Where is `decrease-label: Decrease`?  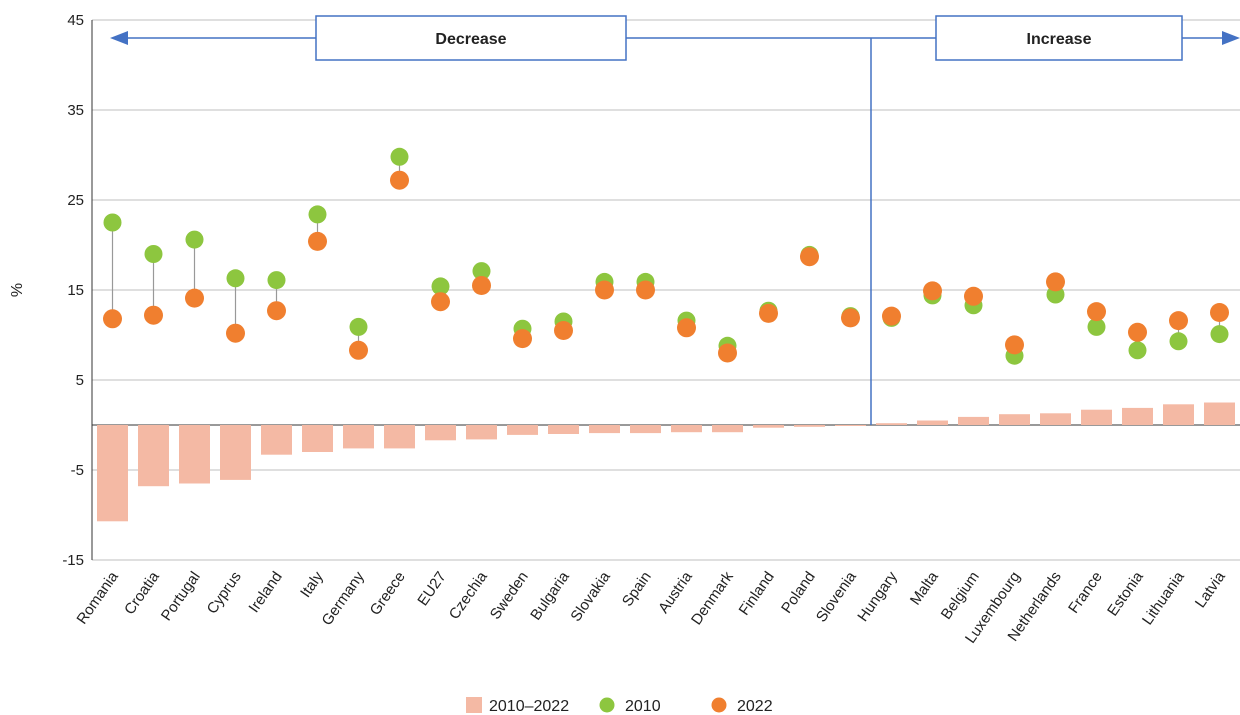
decrease-label: Decrease is located at coordinates (470, 39).